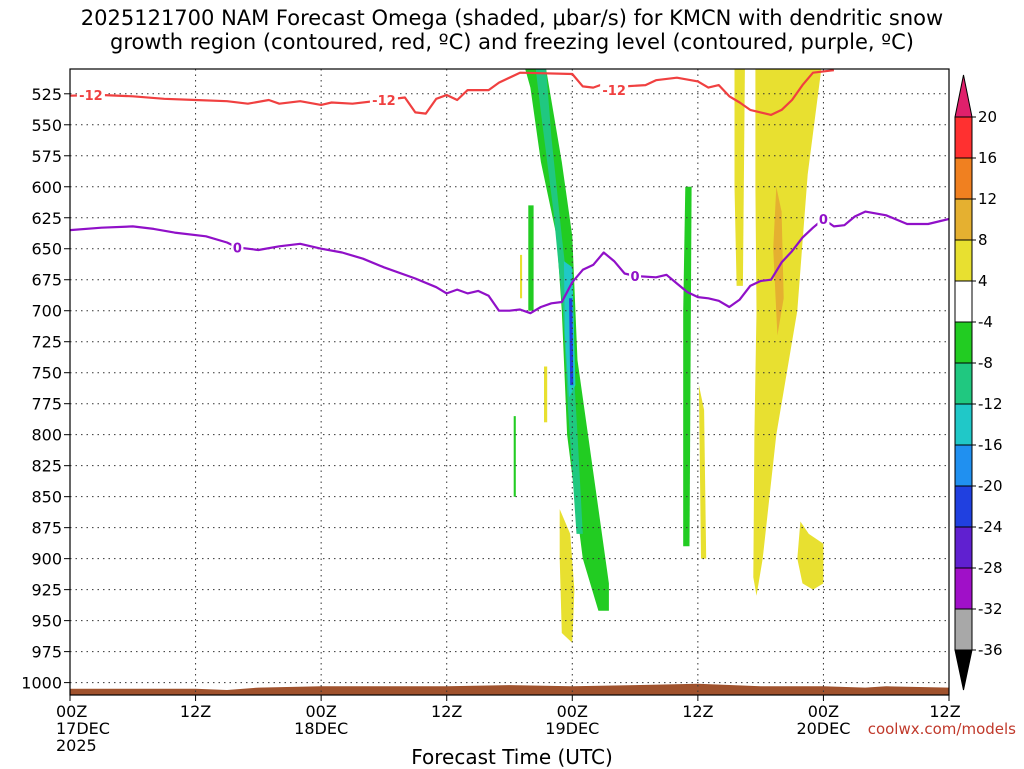 This screenshot has width=1024, height=769. I want to click on x-tick-label: 18DEC, so click(321, 728).